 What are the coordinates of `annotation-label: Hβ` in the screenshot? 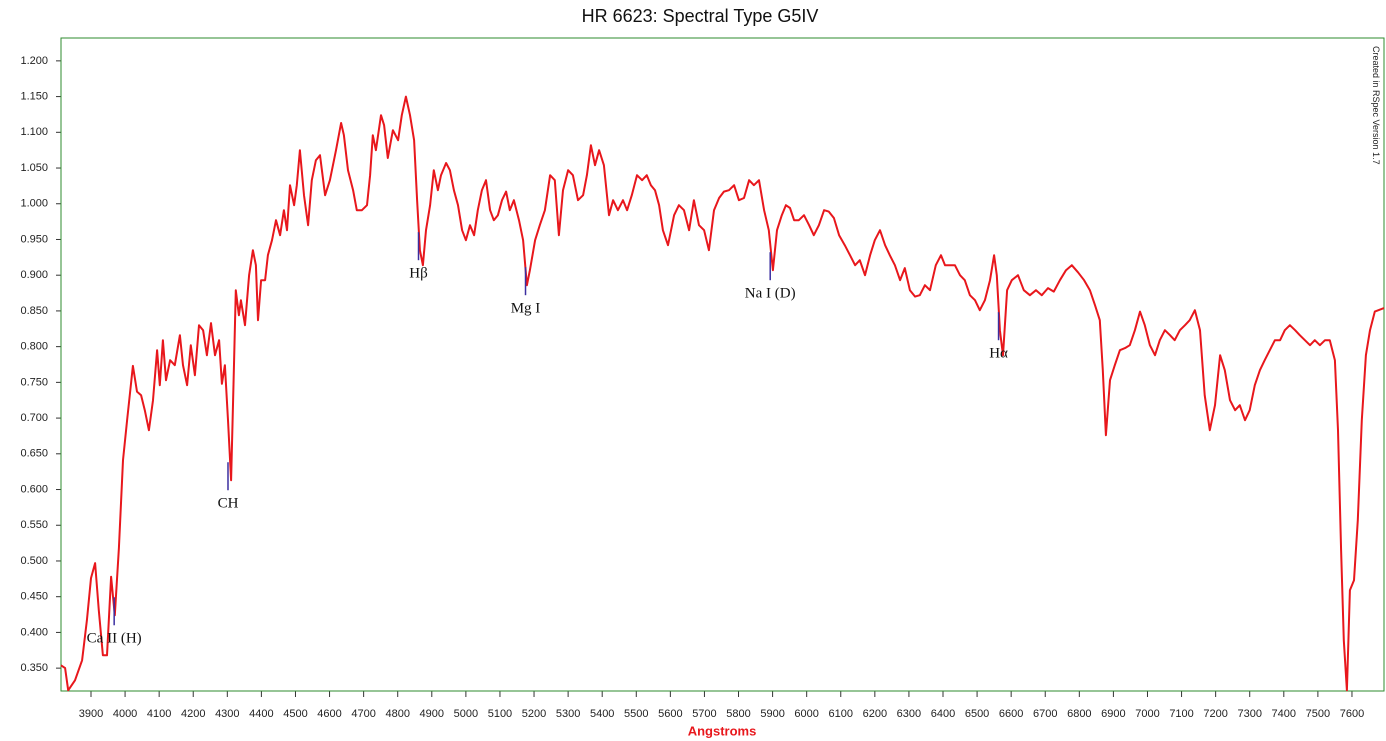 It's located at (418, 274).